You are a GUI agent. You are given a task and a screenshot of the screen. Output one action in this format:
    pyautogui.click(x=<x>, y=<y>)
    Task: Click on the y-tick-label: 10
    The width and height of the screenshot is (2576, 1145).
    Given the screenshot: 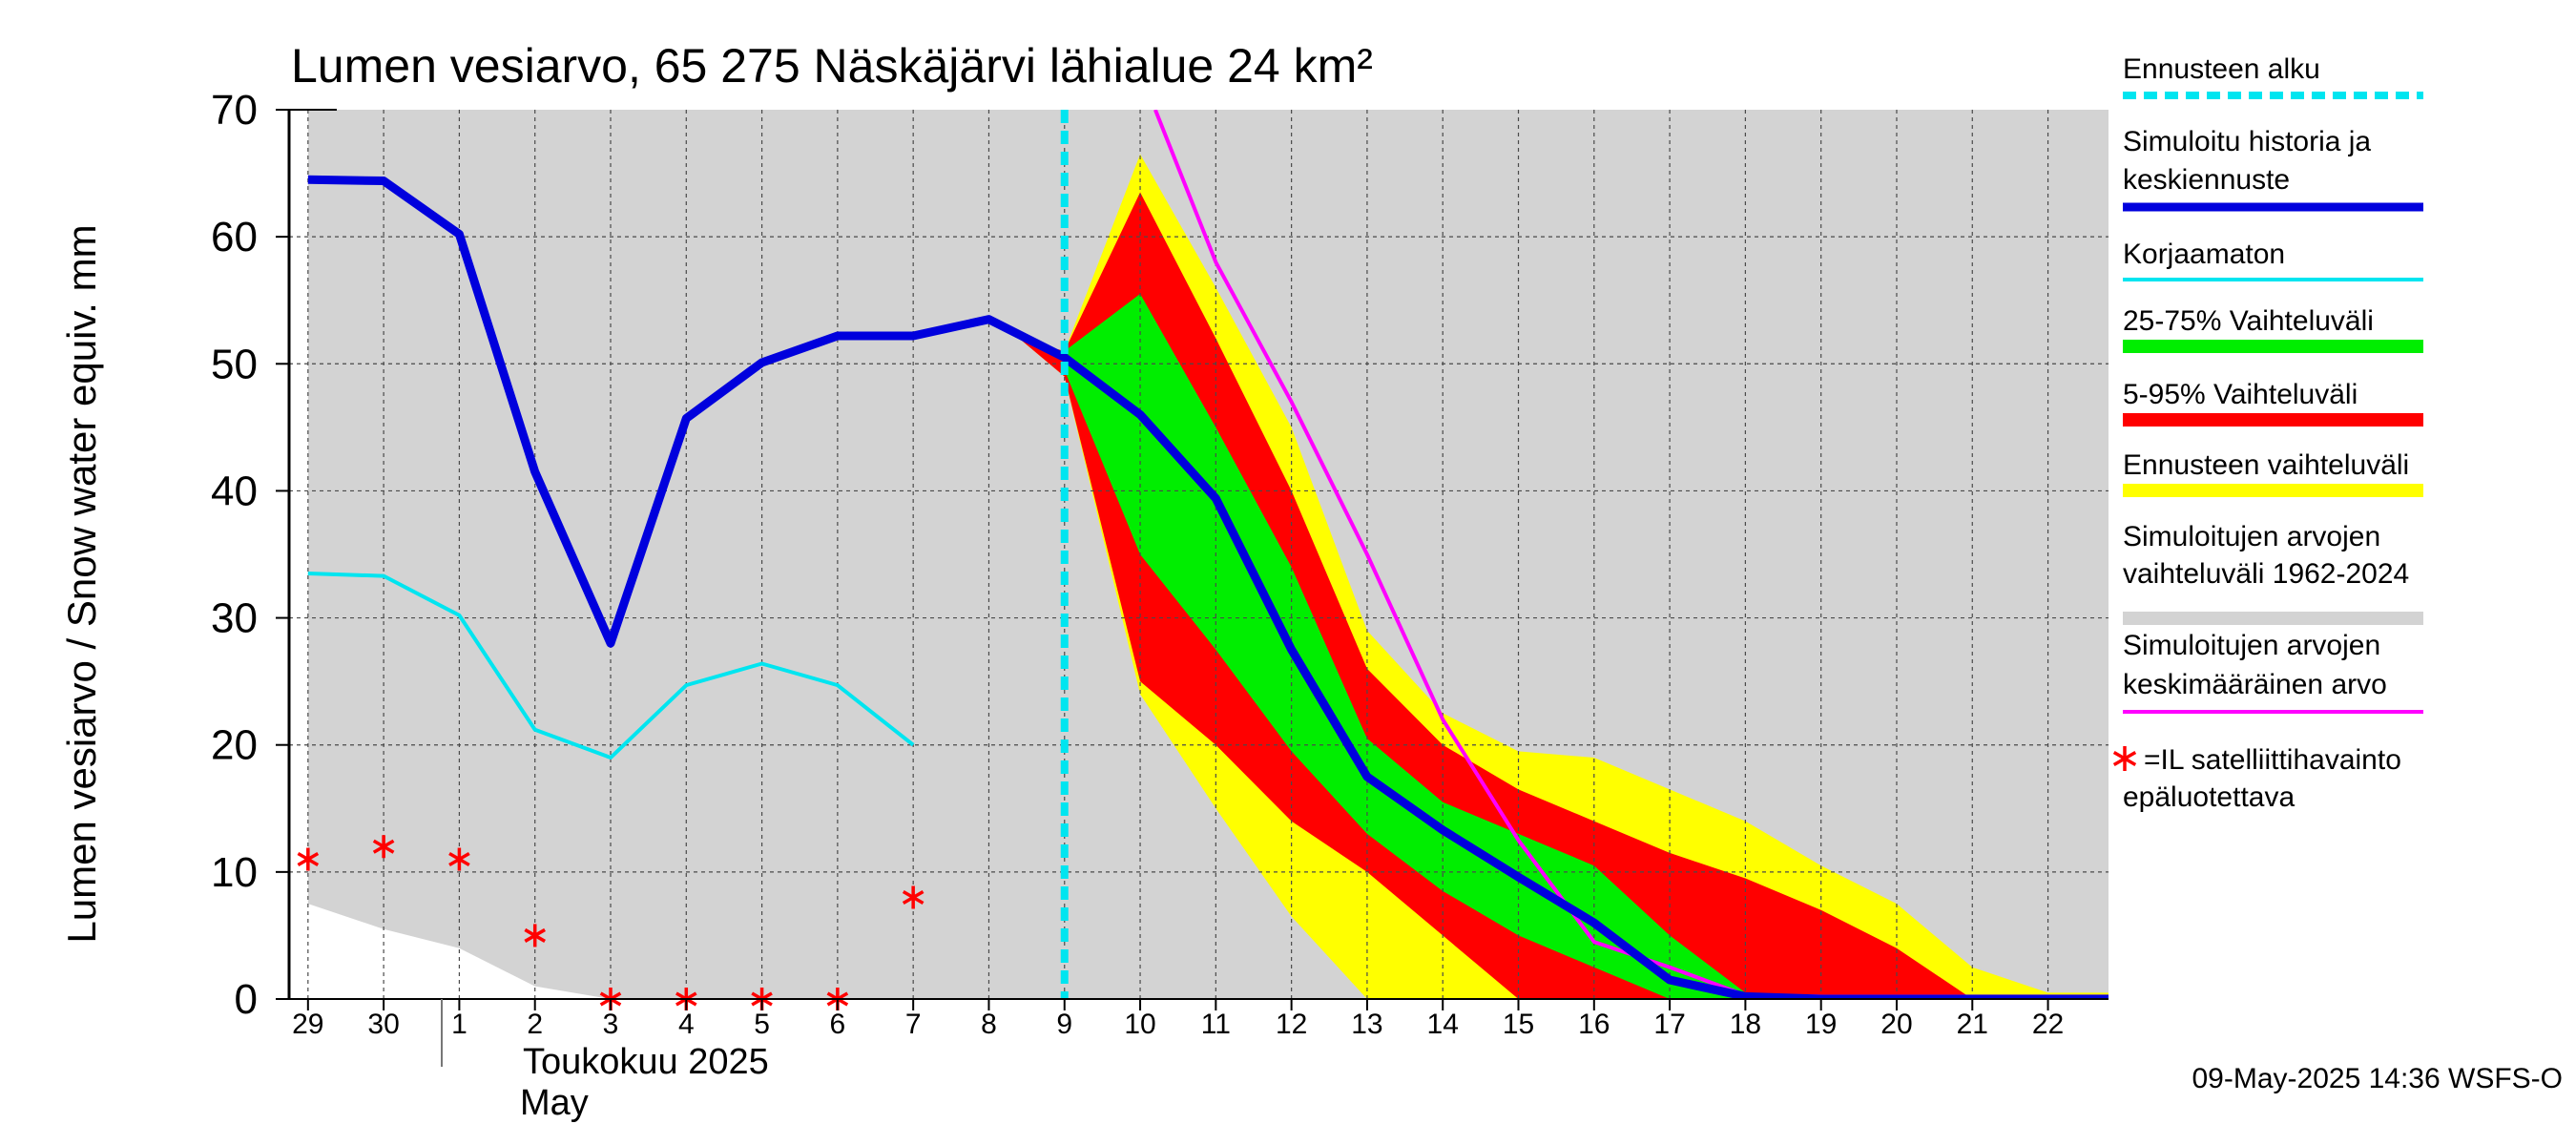 What is the action you would take?
    pyautogui.click(x=234, y=873)
    